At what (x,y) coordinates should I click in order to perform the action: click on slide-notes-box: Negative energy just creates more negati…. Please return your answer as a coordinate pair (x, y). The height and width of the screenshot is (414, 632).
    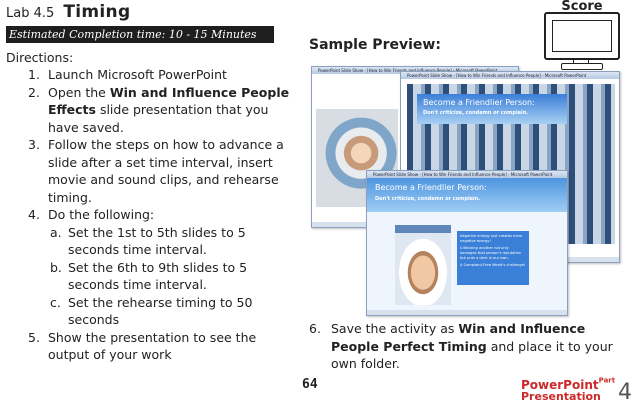
    Looking at the image, I should click on (493, 258).